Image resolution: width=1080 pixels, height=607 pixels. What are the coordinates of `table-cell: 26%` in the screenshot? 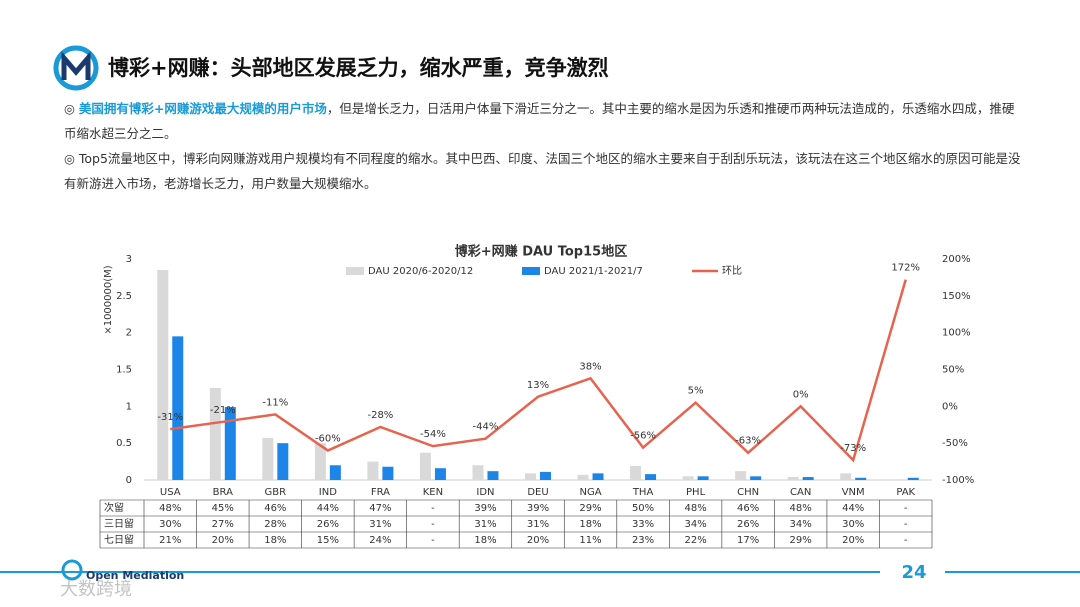 It's located at (328, 524).